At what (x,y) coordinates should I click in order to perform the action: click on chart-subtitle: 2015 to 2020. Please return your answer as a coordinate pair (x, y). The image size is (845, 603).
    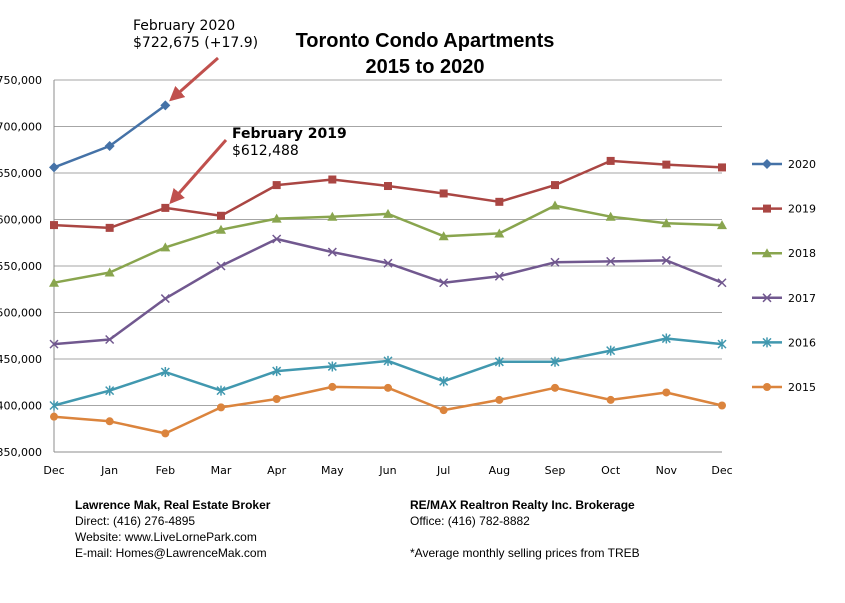
    Looking at the image, I should click on (425, 67).